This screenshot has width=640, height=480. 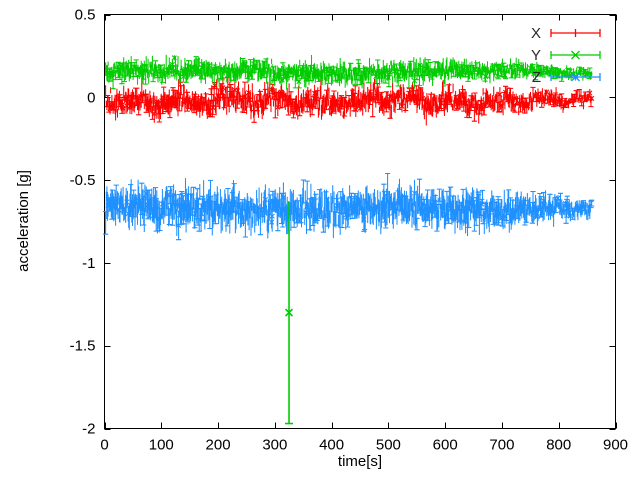 I want to click on errorbar-caps-x, so click(x=349, y=99).